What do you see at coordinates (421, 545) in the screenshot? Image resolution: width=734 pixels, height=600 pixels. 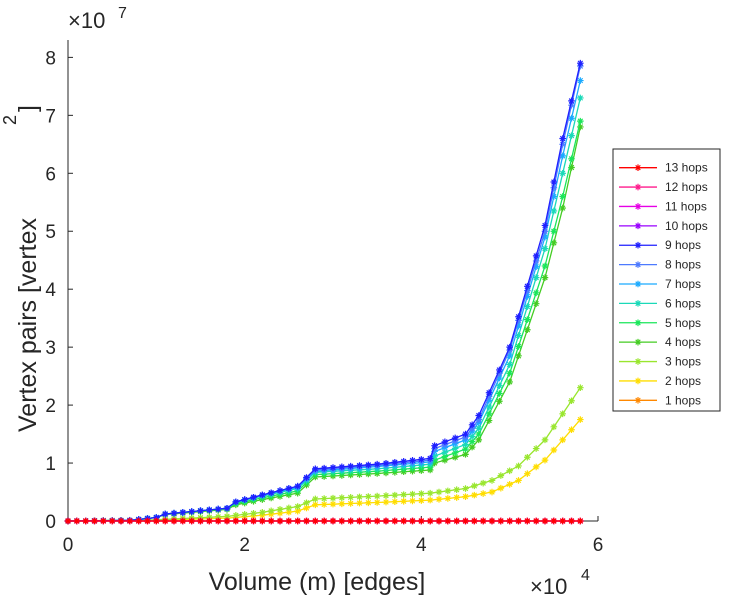 I see `x-tick-label: 4` at bounding box center [421, 545].